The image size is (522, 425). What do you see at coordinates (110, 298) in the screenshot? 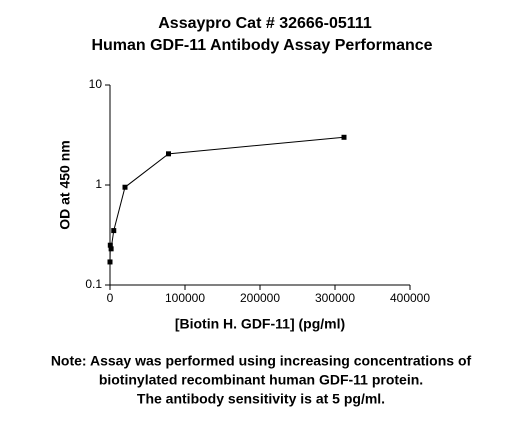
I see `x-tick-label: 0` at bounding box center [110, 298].